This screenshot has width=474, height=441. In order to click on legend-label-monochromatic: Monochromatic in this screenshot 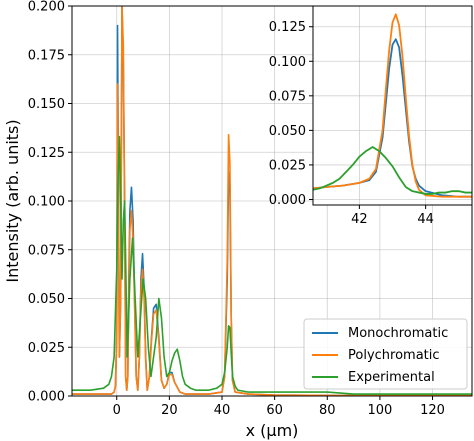, I will do `click(398, 333)`.